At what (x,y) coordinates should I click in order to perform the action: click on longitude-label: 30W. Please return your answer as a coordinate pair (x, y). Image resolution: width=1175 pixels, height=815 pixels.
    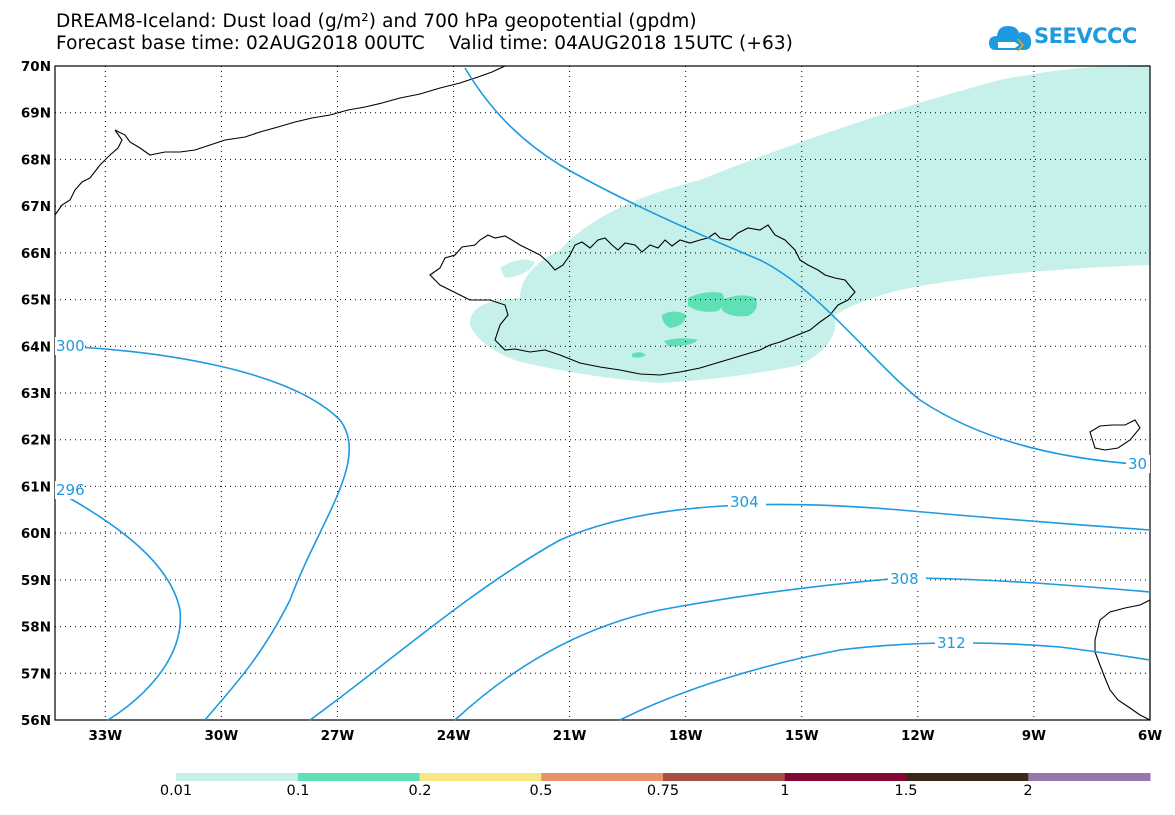
    Looking at the image, I should click on (222, 736).